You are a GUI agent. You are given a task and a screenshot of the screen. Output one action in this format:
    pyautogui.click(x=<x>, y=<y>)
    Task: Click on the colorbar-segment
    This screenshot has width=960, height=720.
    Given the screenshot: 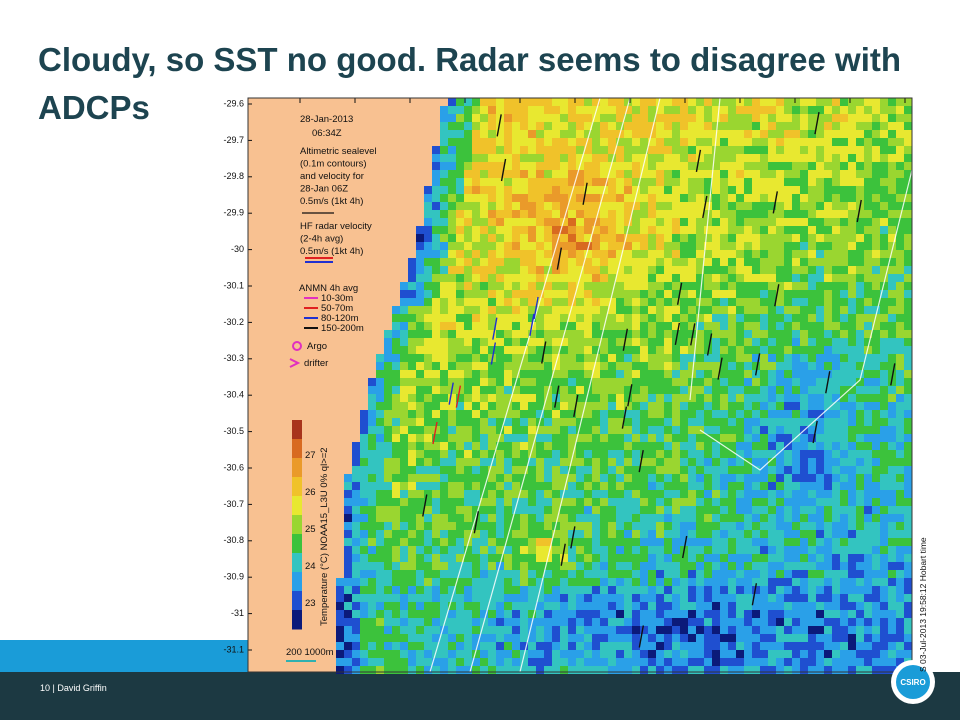 What is the action you would take?
    pyautogui.click(x=297, y=601)
    